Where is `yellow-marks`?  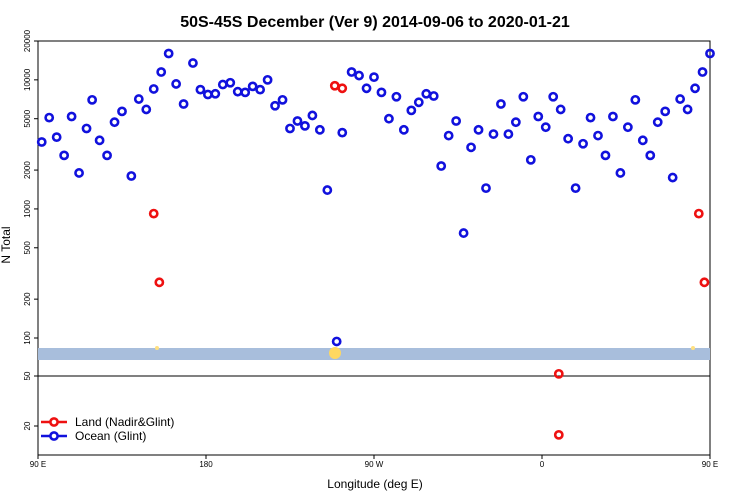
yellow-marks is located at coordinates (425, 352).